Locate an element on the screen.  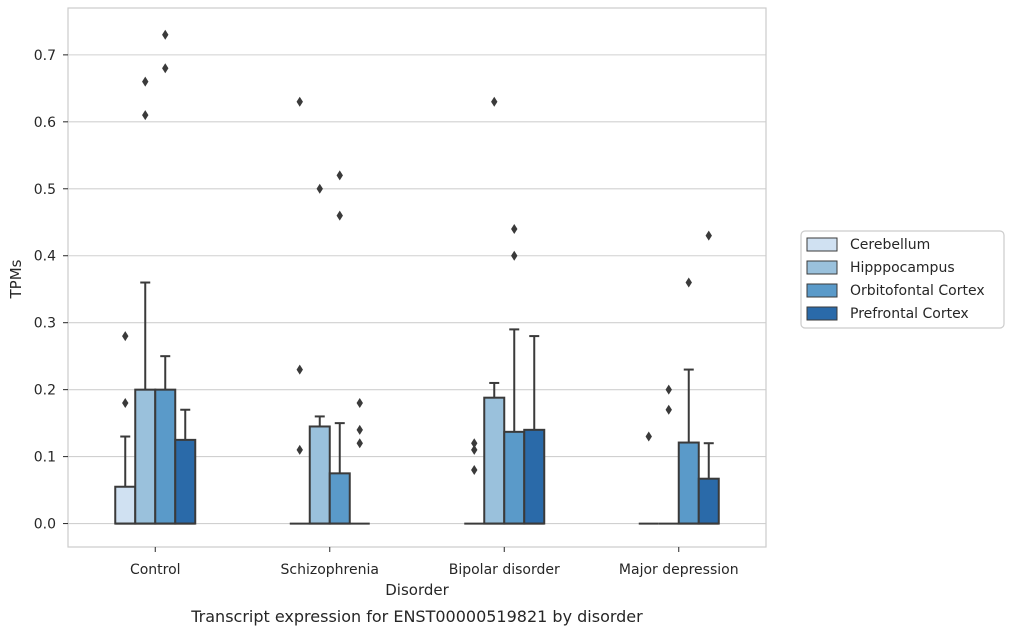
y-tick-label: 0.0 is located at coordinates (45, 525).